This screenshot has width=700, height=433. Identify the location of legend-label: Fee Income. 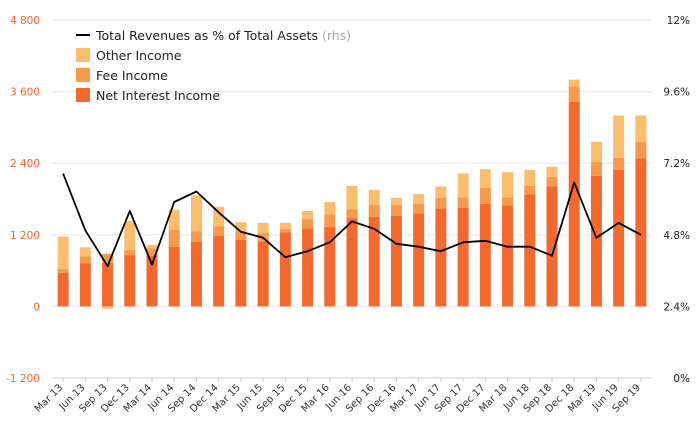
(132, 75).